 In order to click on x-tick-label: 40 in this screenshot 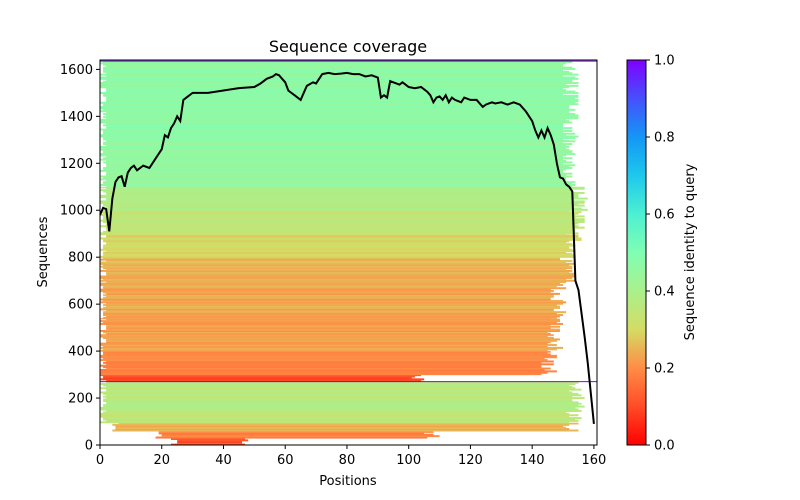, I will do `click(223, 460)`.